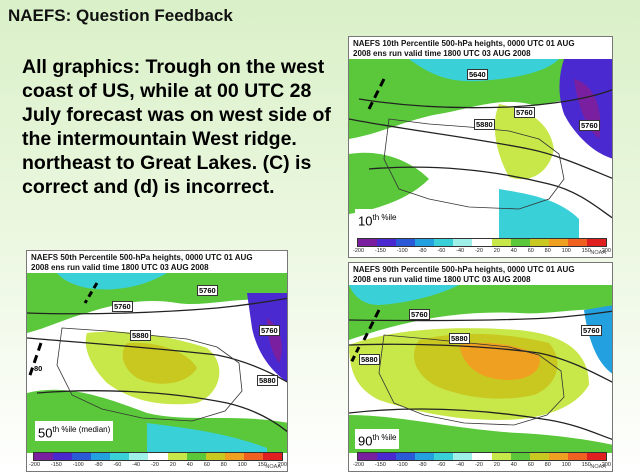 The image size is (640, 476). I want to click on contour-label: 5640, so click(477, 74).